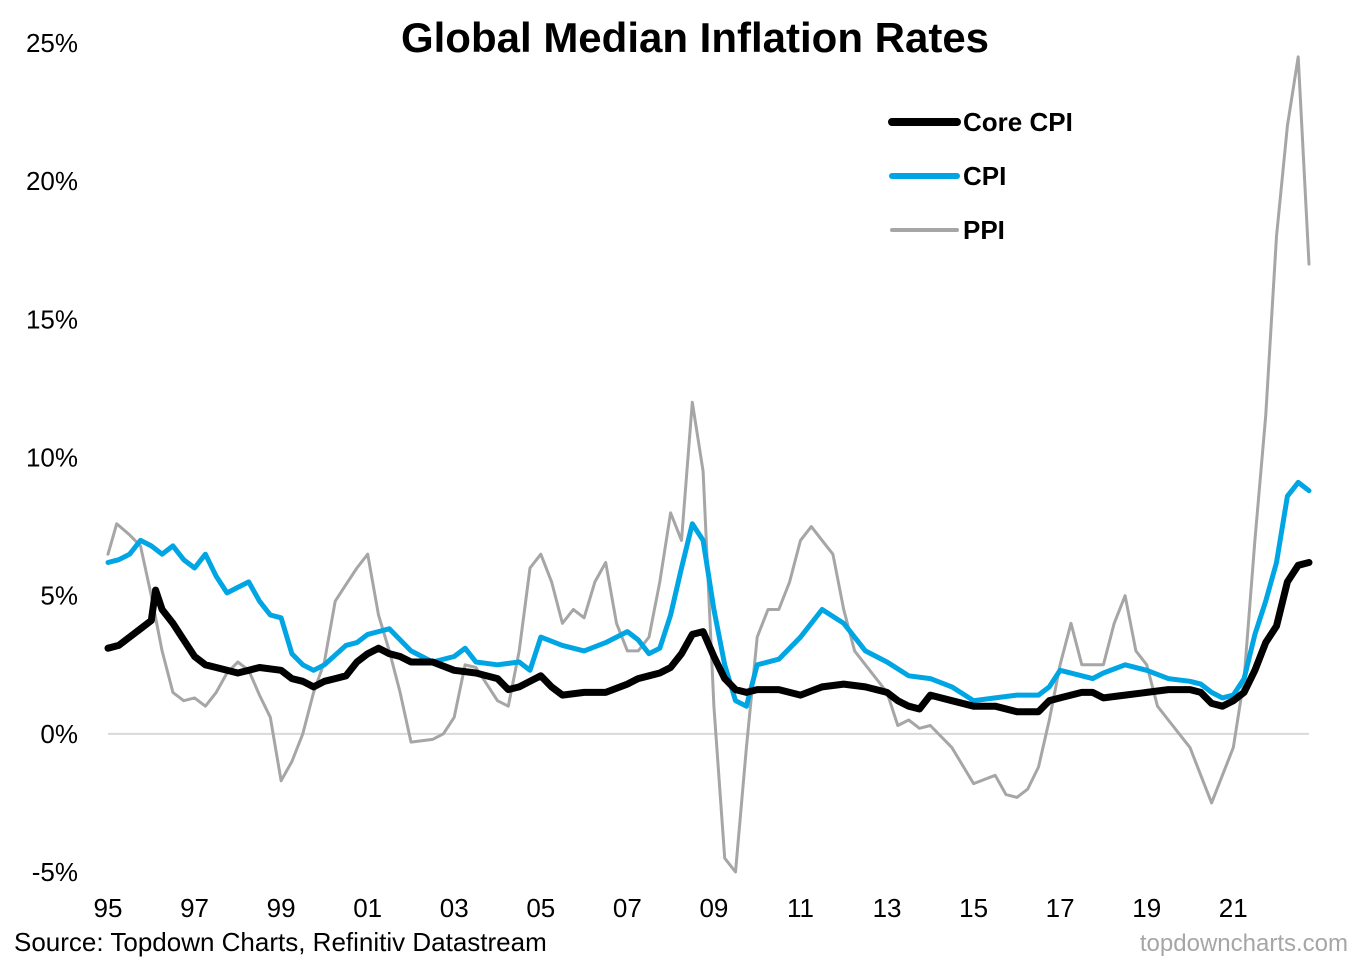 This screenshot has width=1363, height=968. What do you see at coordinates (59, 596) in the screenshot?
I see `y-tick-label: 5%` at bounding box center [59, 596].